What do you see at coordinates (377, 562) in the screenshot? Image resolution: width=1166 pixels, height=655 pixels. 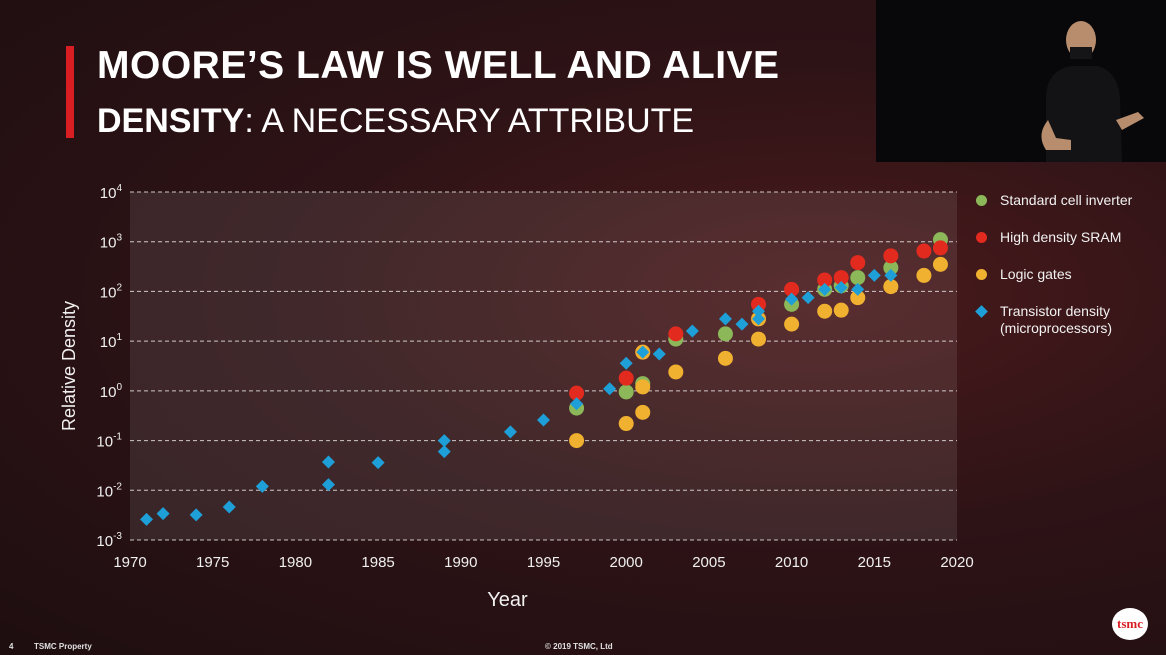 I see `x-tick-label: 1985` at bounding box center [377, 562].